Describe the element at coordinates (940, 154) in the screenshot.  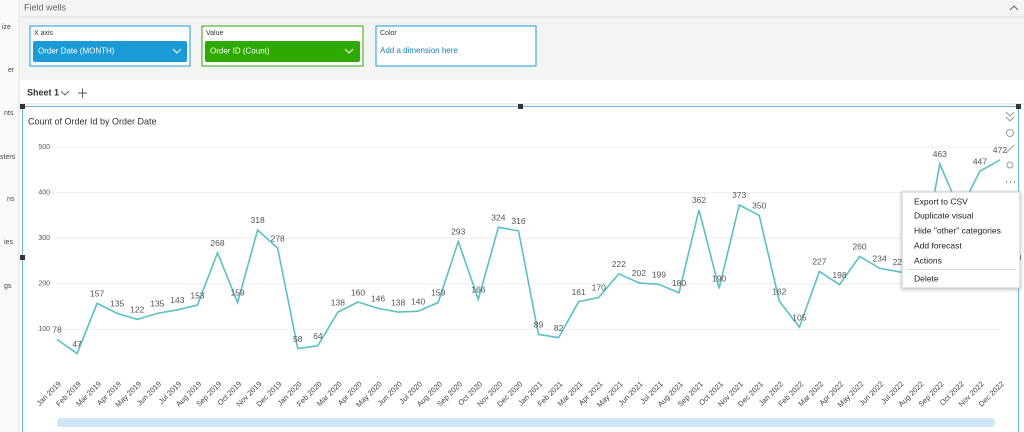
I see `data-label: 463` at that location.